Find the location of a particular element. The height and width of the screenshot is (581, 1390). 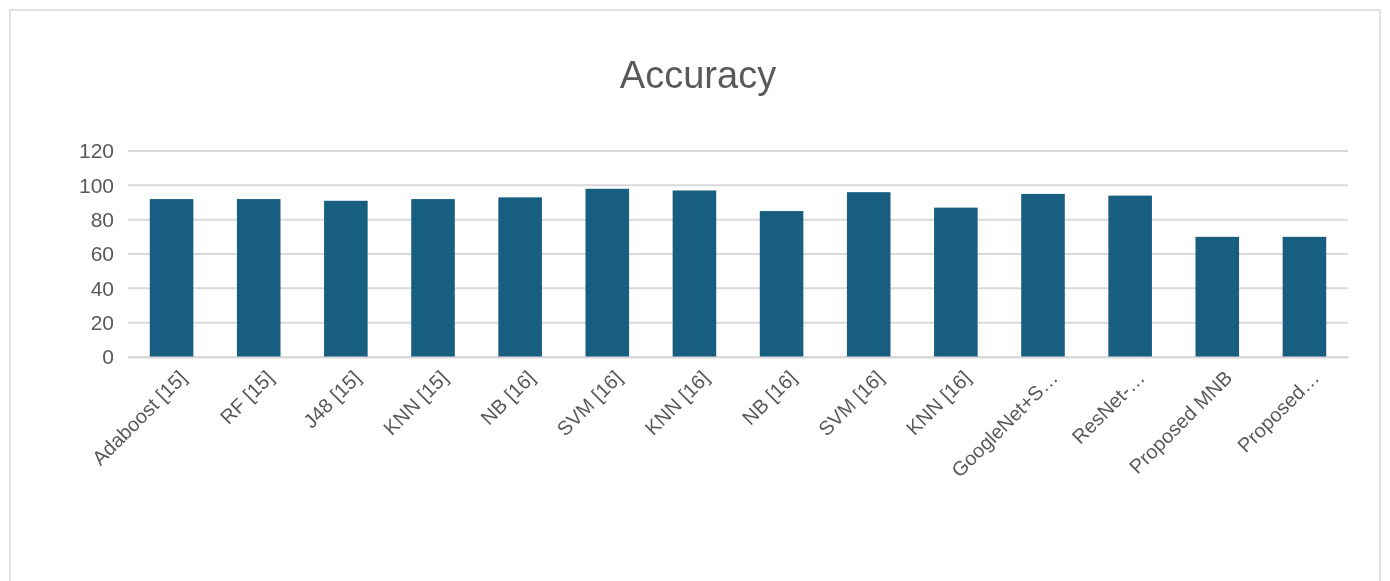

y-tick-label: 40 is located at coordinates (102, 288).